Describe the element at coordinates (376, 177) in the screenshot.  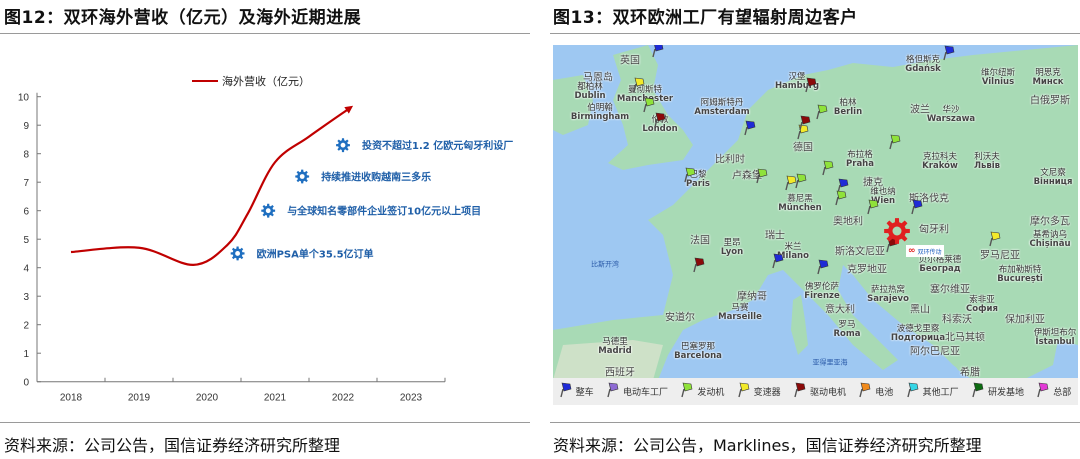
I see `annotation-label: 持续推进收购越南三多乐` at that location.